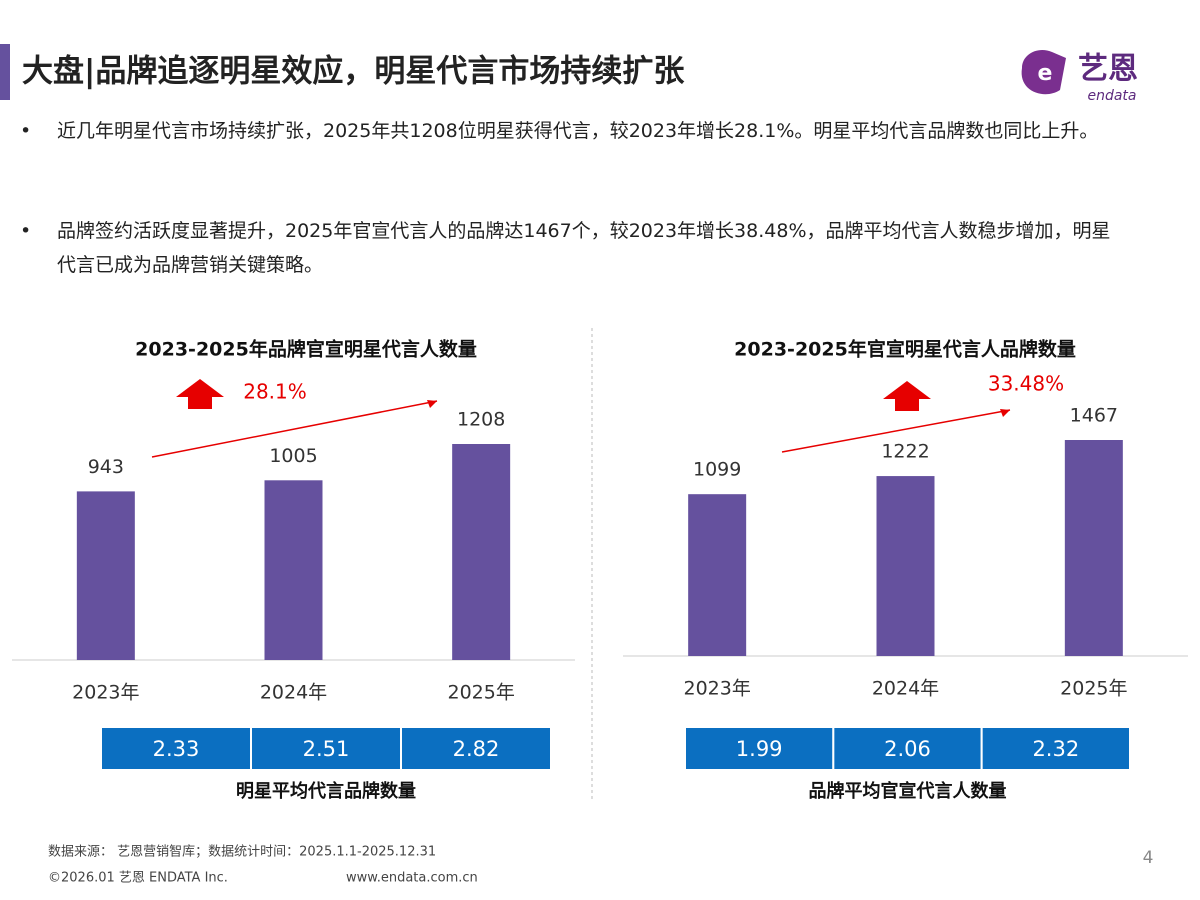 This screenshot has height=900, width=1200. Describe the element at coordinates (1148, 858) in the screenshot. I see `page-number: 4` at that location.